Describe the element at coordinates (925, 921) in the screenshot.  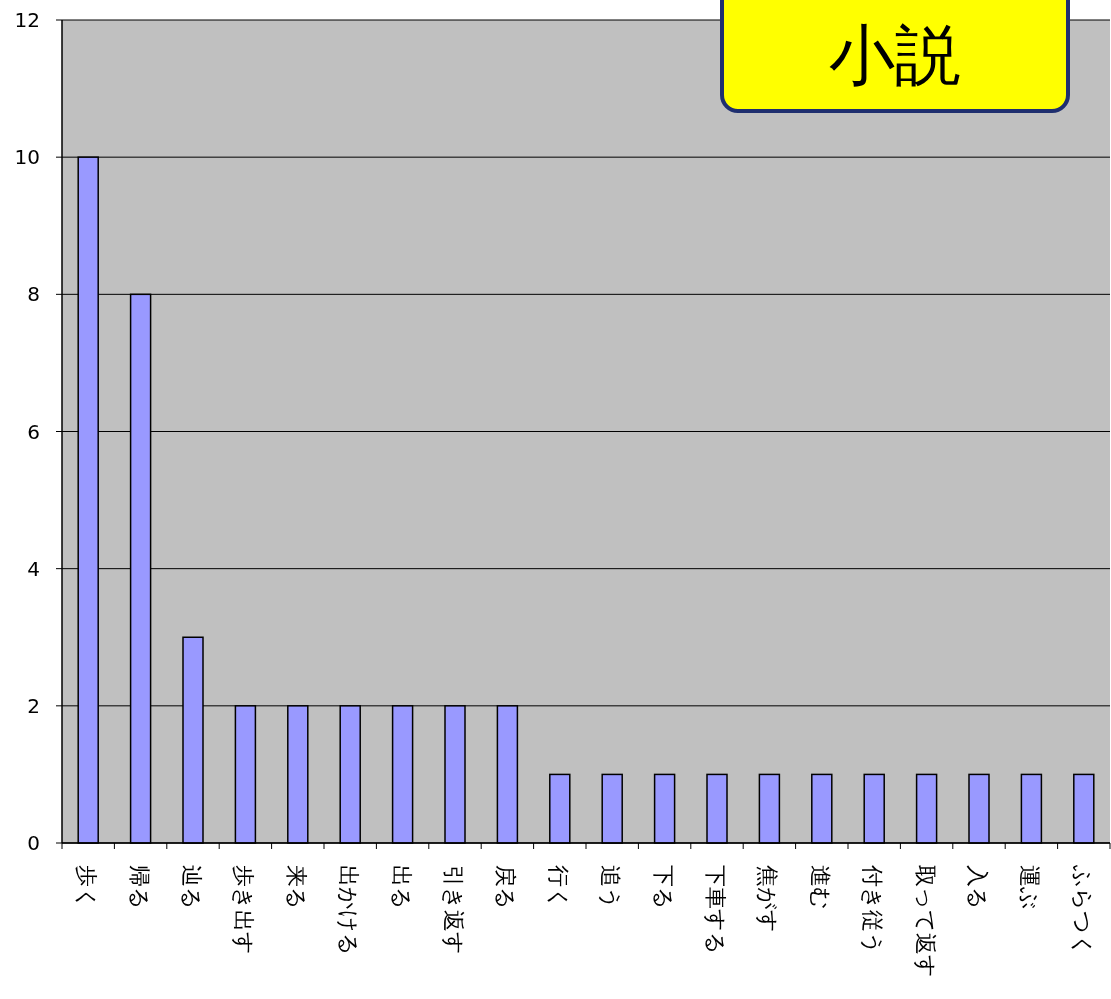
I see `x-tick-label: 取って返す` at that location.